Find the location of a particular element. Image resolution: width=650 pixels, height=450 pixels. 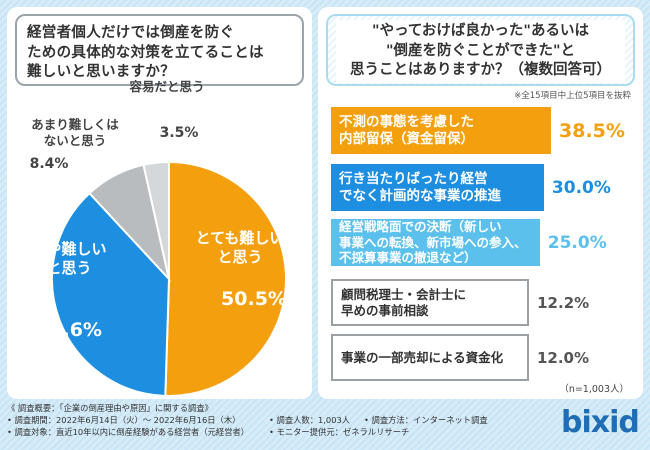

bar: 事業の一部売却による資金化 is located at coordinates (430, 357).